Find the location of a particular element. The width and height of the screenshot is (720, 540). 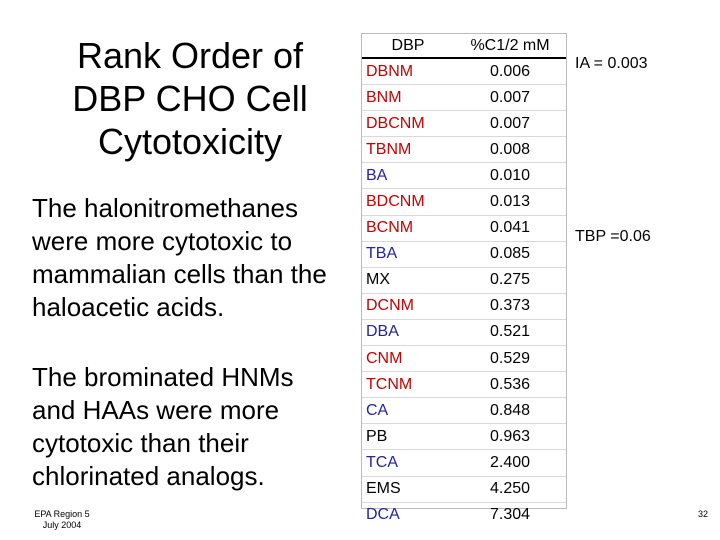

concentration-value: 0.521 is located at coordinates (510, 333).